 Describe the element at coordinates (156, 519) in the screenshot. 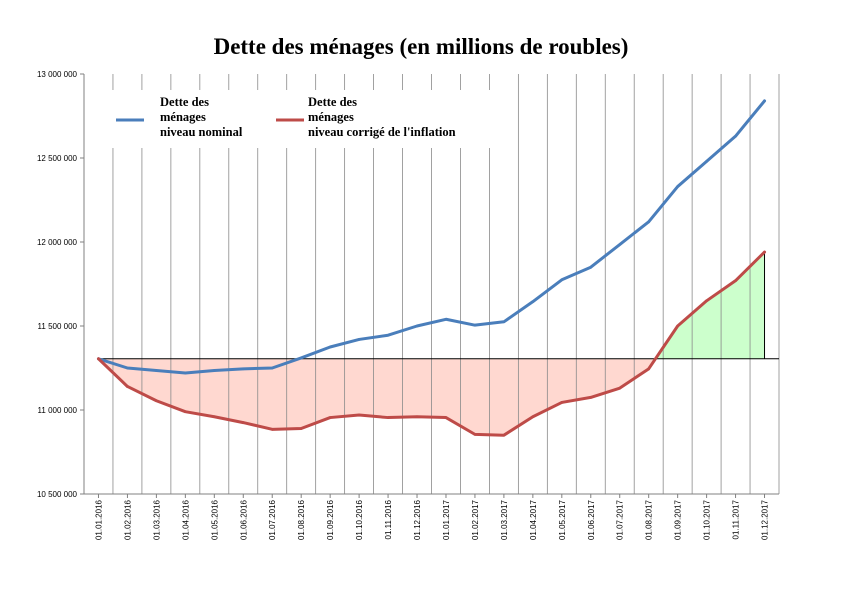

I see `x-tick-label: 01.03.2016` at that location.